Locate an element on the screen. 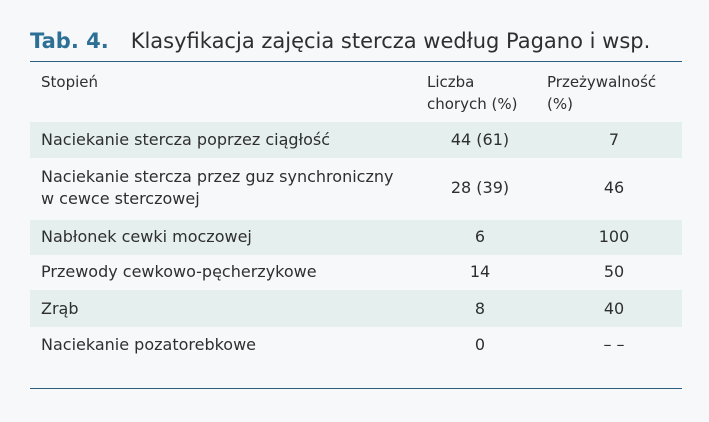 The width and height of the screenshot is (709, 422). cell-stage: Przewody cewkowo-pęcherzykowe is located at coordinates (179, 271).